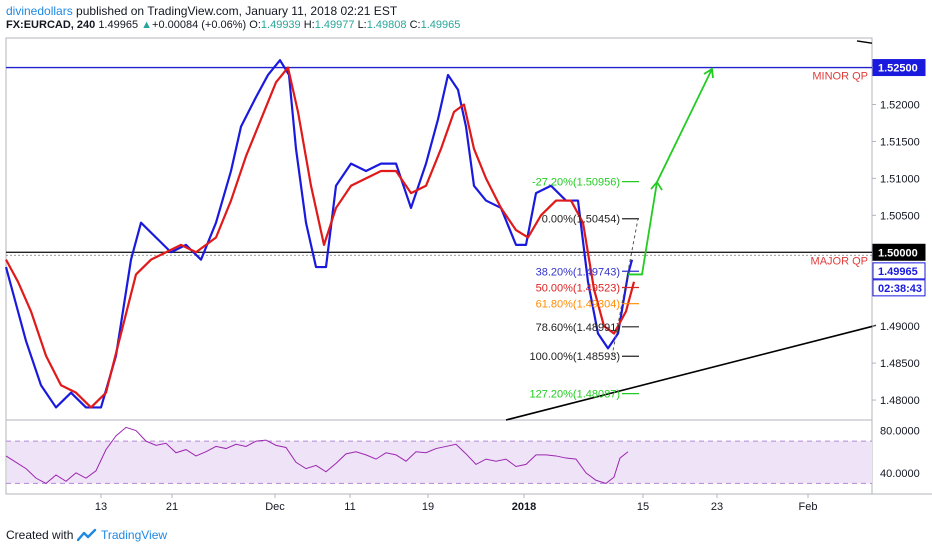 This screenshot has height=550, width=932. What do you see at coordinates (415, 25) in the screenshot?
I see `close-label: C:` at bounding box center [415, 25].